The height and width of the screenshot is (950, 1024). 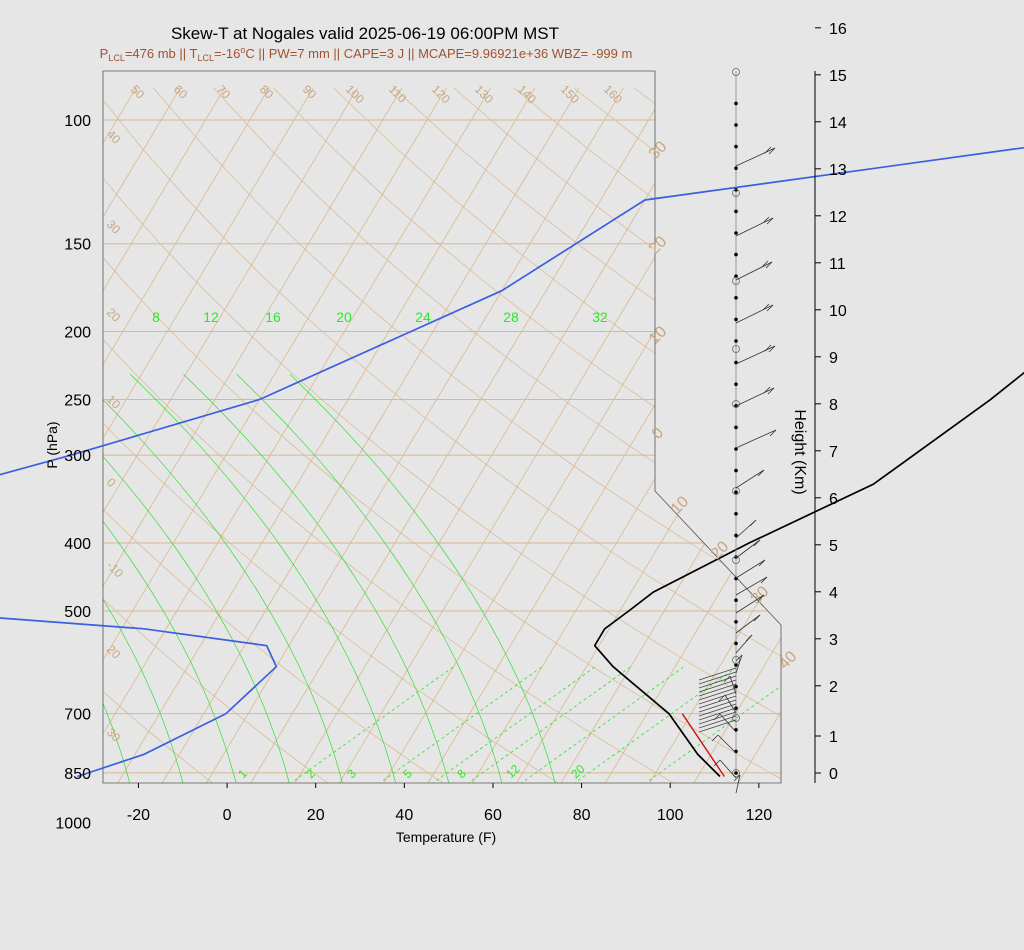 What do you see at coordinates (833, 358) in the screenshot?
I see `height-tick-label: 9` at bounding box center [833, 358].